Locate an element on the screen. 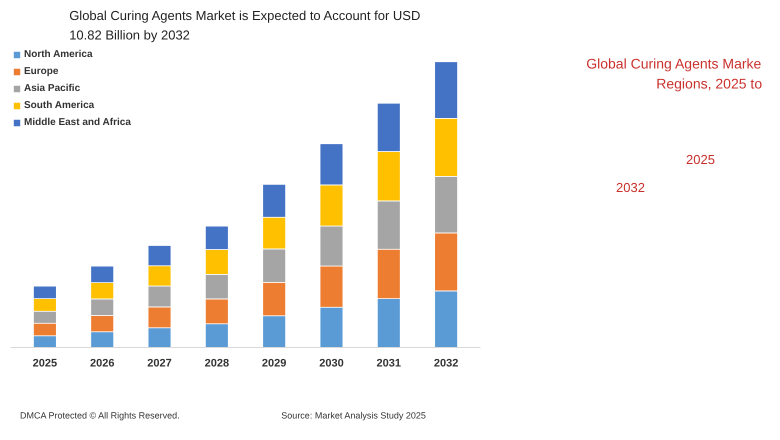 The image size is (780, 440). legend-label: Europe is located at coordinates (41, 71).